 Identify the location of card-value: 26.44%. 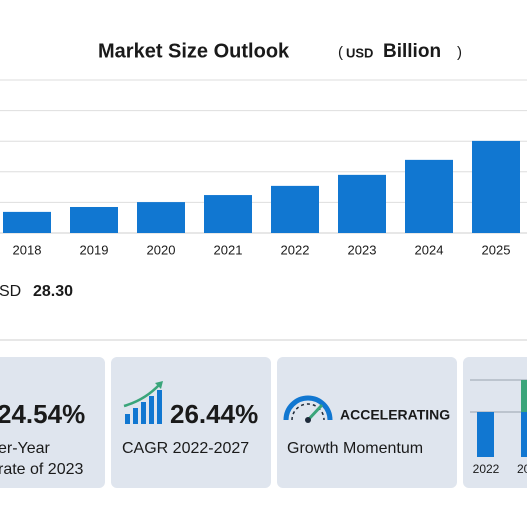
(214, 414).